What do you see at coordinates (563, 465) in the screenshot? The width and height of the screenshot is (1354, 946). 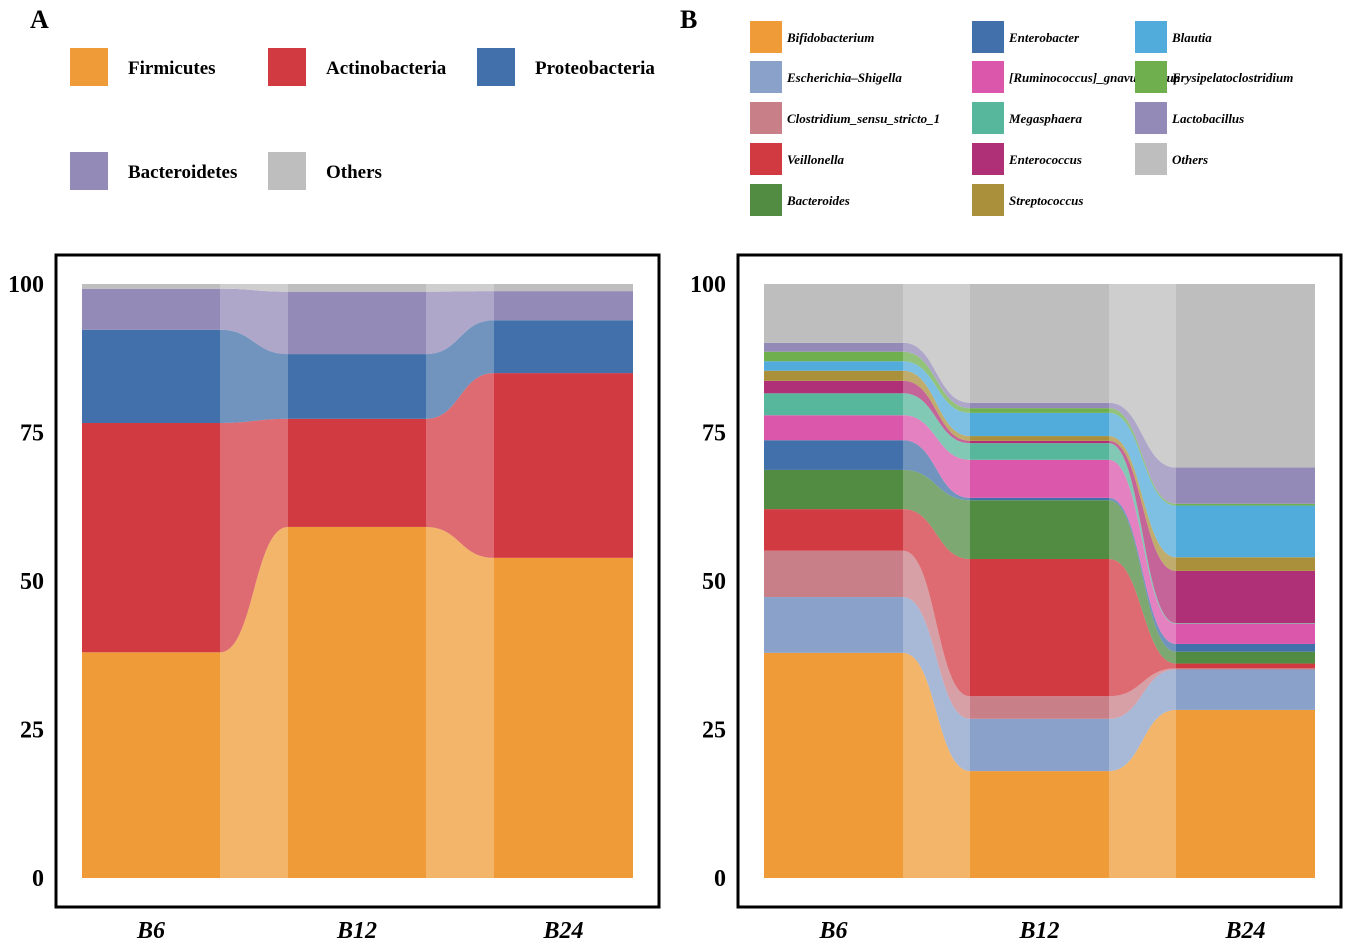 I see `bar-segment-actinobacteria` at bounding box center [563, 465].